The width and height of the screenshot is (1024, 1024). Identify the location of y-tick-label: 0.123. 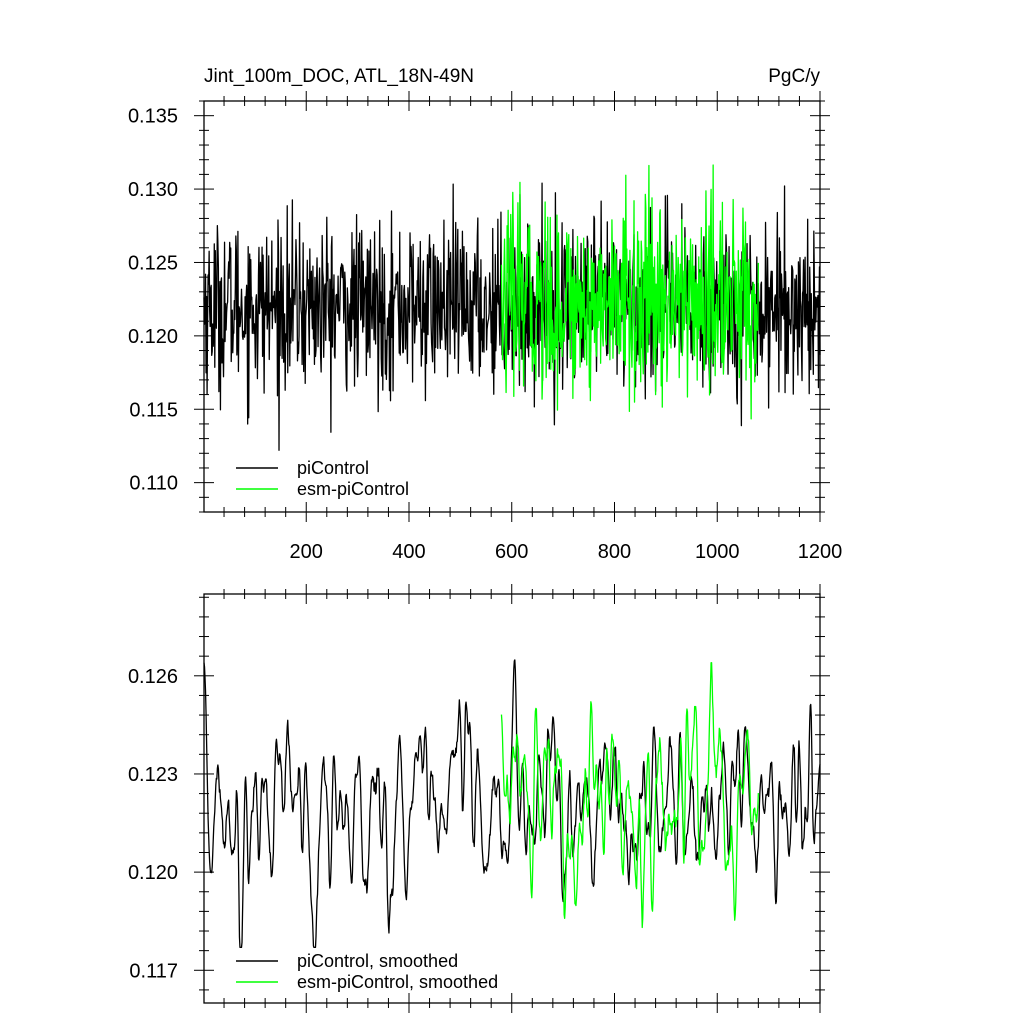
(153, 775).